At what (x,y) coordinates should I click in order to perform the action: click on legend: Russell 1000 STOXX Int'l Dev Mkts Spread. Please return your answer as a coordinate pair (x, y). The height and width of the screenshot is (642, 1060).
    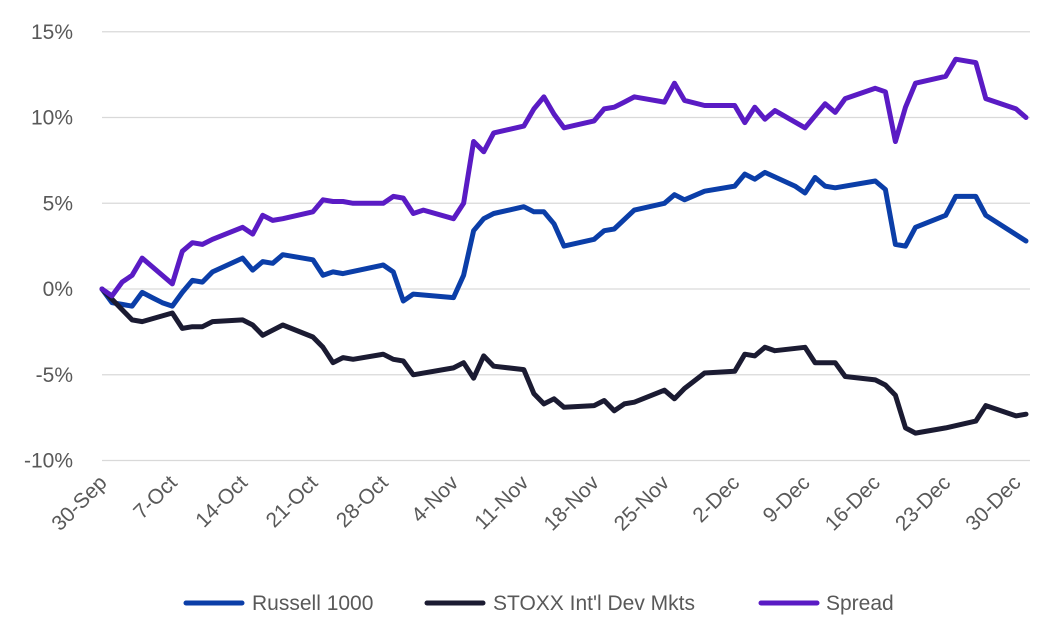
    Looking at the image, I should click on (538, 603).